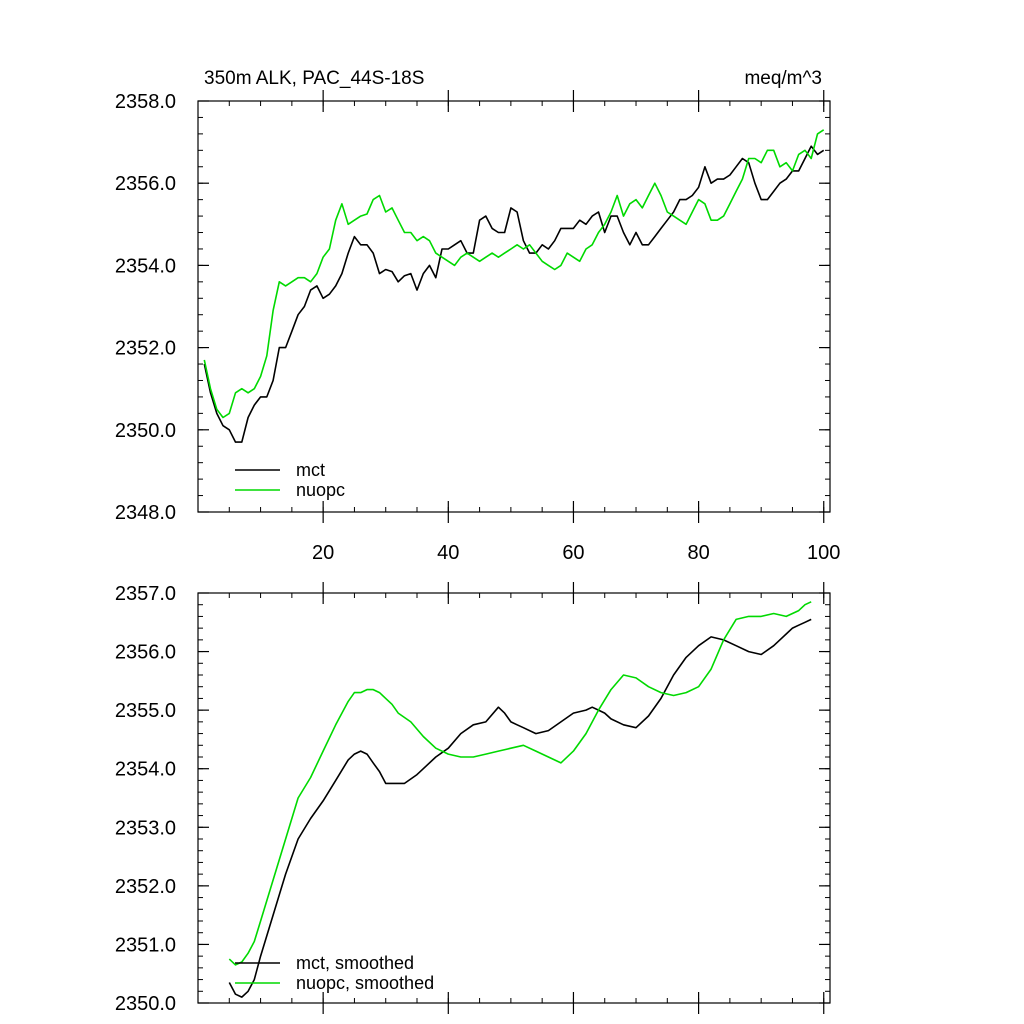 The width and height of the screenshot is (1024, 1024). I want to click on x-tick-label: 100, so click(823, 553).